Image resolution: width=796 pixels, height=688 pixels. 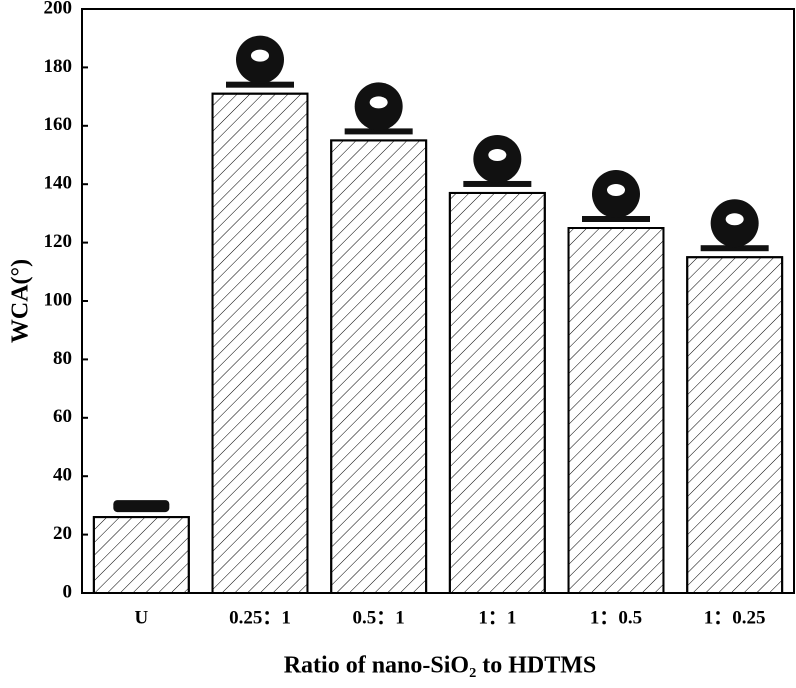 I want to click on y-tick-label: 100, so click(x=58, y=299).